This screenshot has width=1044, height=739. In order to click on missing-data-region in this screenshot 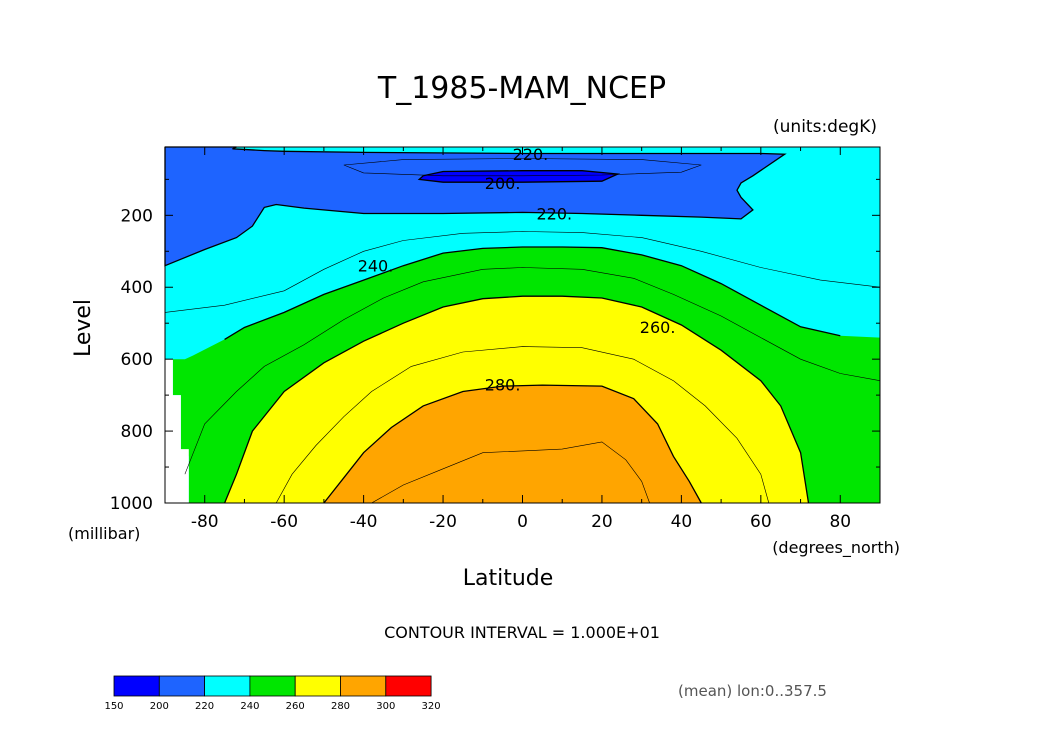, I will do `click(177, 431)`.